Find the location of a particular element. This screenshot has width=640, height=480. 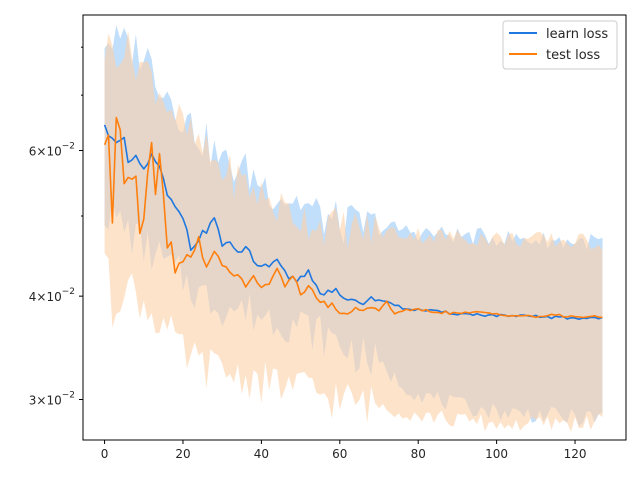

y-tick-label: 4×10⁻² is located at coordinates (52, 295).